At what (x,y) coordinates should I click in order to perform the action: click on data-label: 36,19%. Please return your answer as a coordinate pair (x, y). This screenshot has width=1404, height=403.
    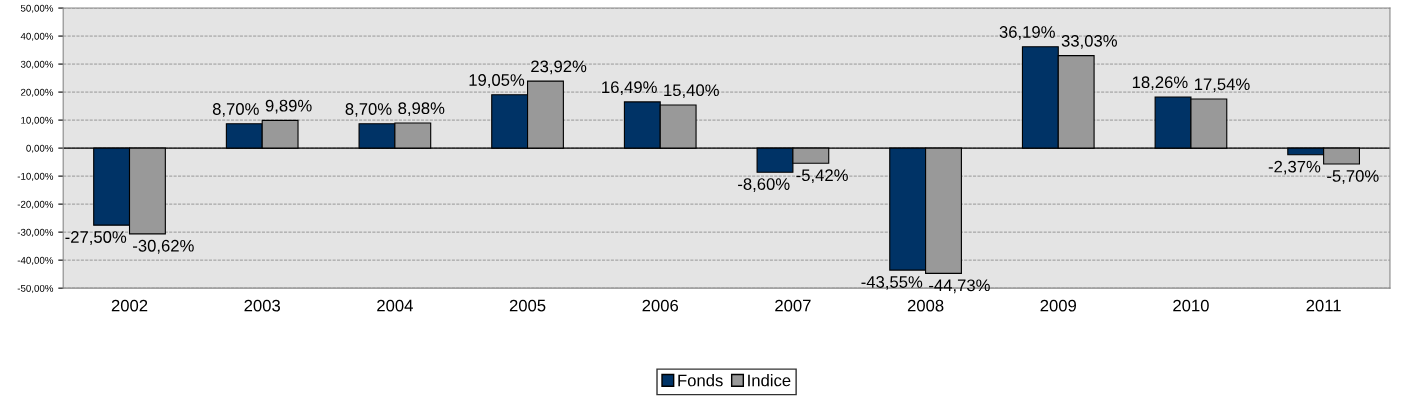
    Looking at the image, I should click on (1027, 33).